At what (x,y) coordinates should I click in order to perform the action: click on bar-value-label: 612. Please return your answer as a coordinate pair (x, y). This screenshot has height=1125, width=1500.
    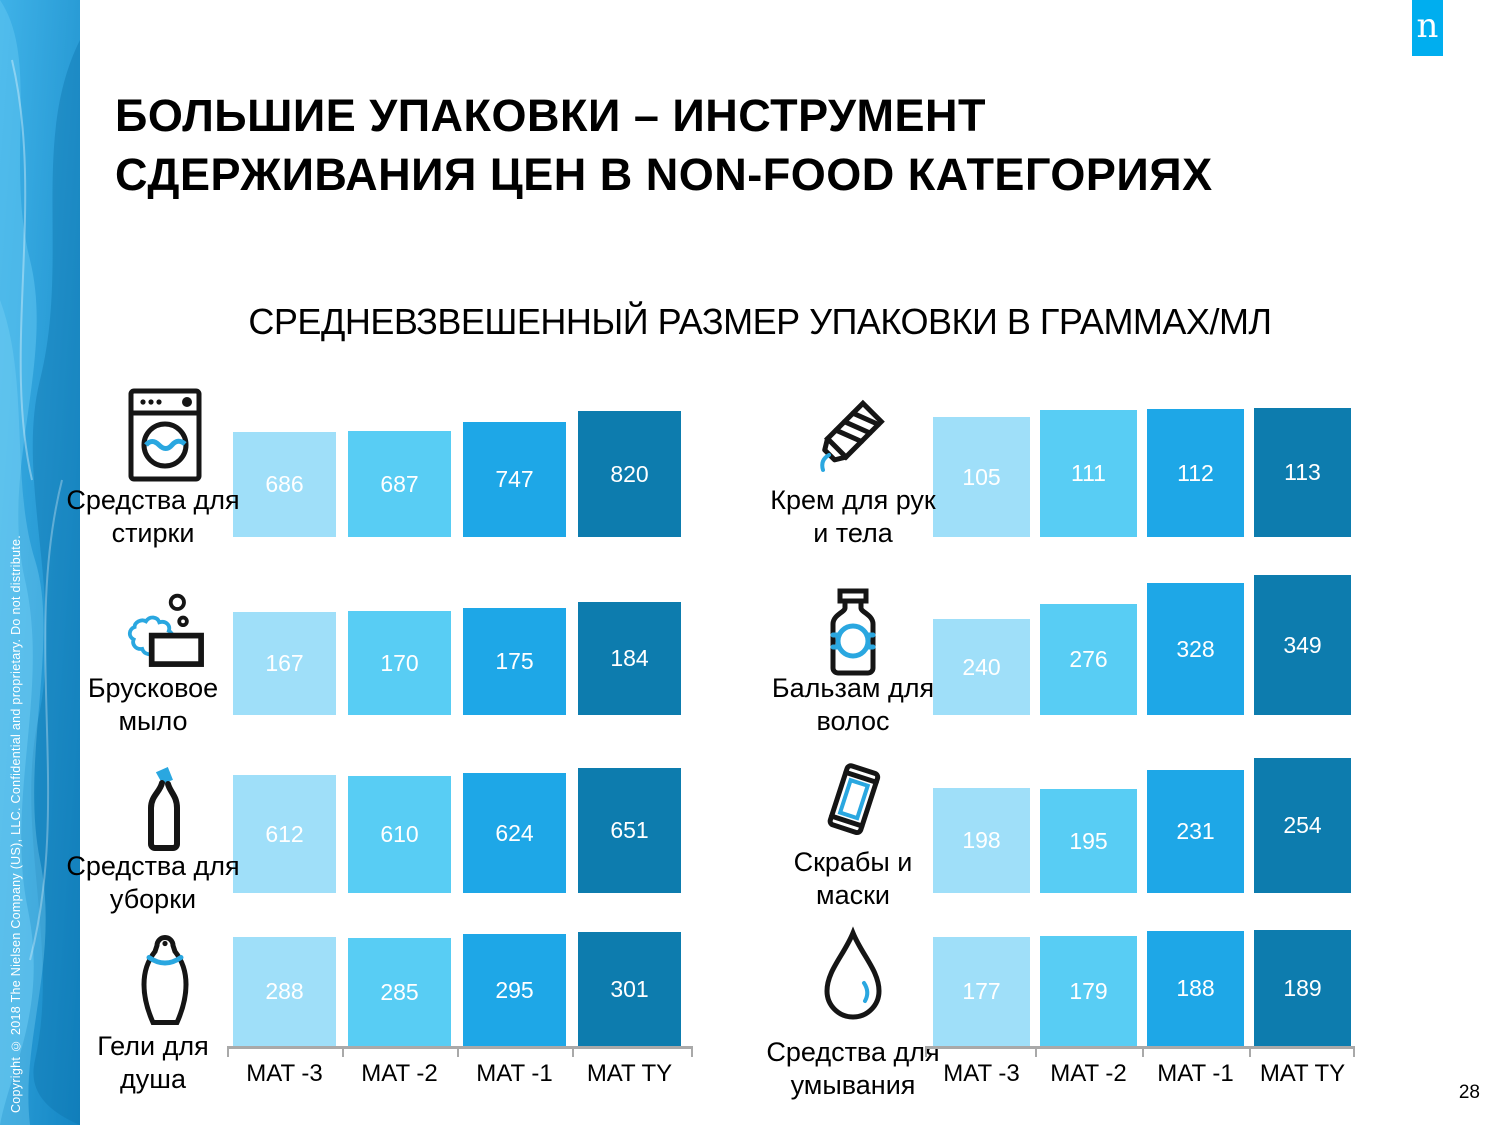
    Looking at the image, I should click on (284, 833).